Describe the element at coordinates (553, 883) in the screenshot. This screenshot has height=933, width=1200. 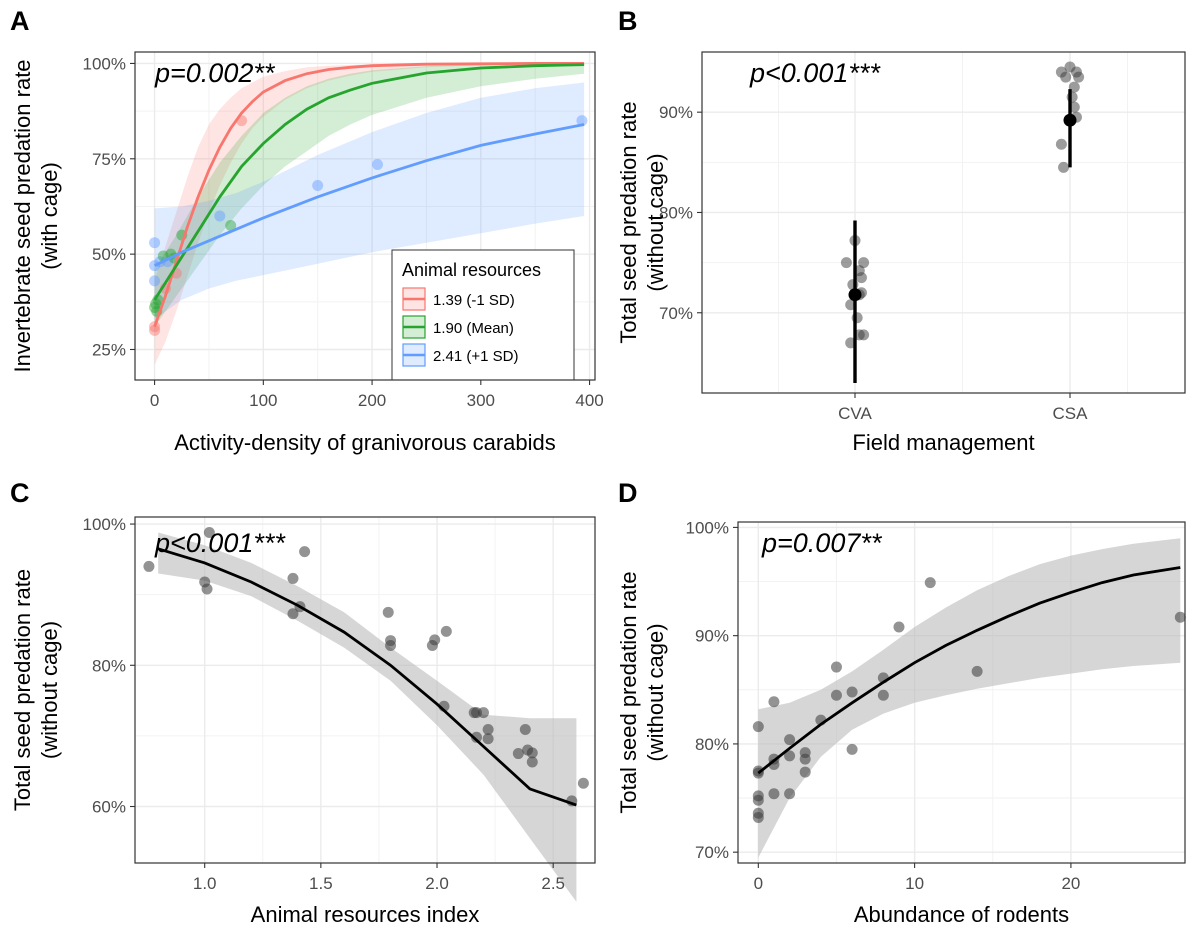
I see `x-tick-label: 2.5` at that location.